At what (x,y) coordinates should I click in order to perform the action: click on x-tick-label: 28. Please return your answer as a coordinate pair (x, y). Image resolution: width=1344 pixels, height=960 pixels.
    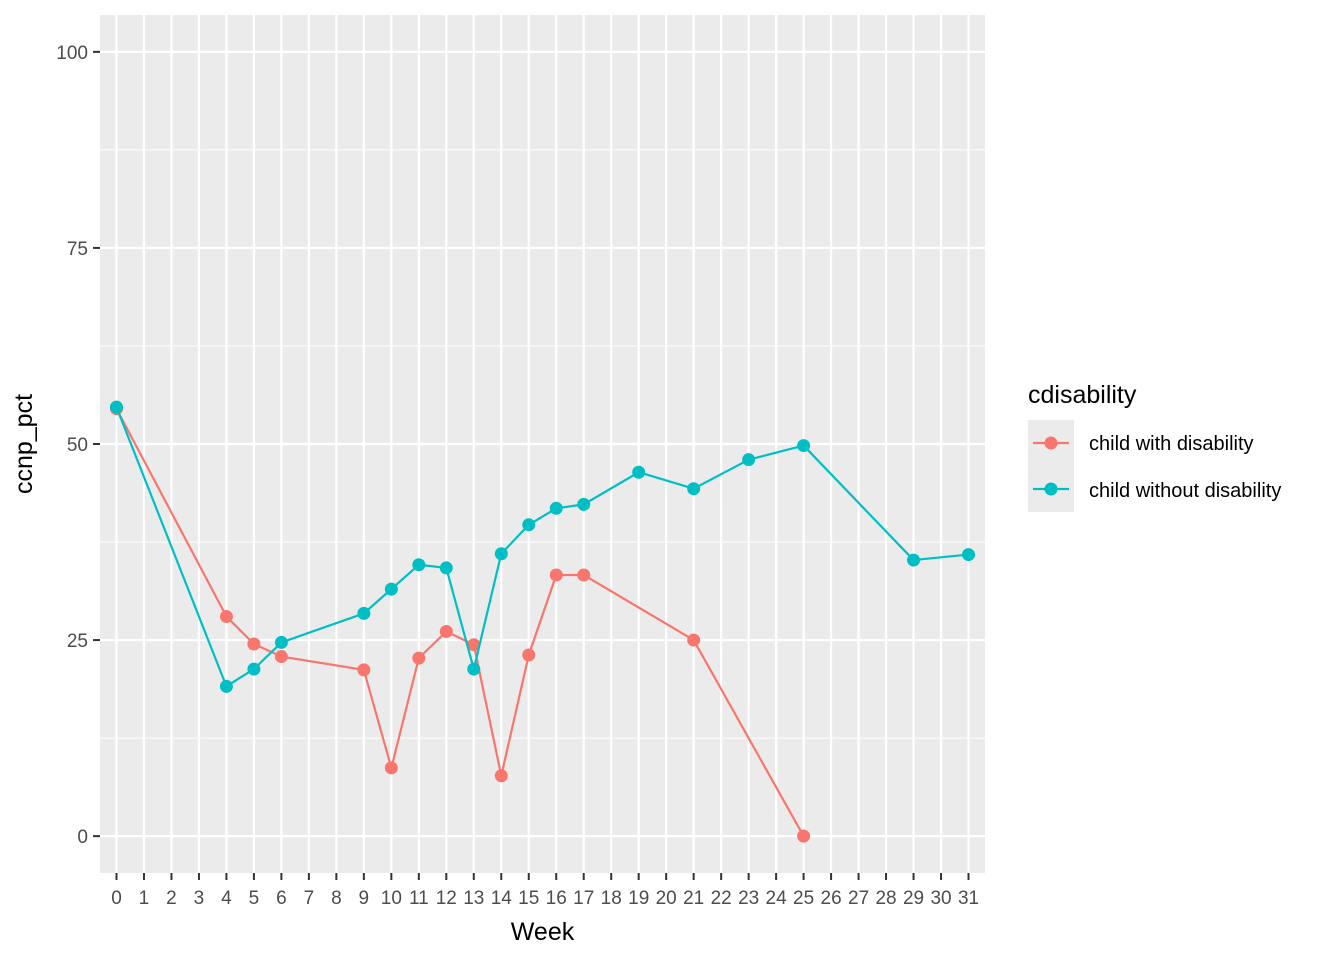
    Looking at the image, I should click on (885, 898).